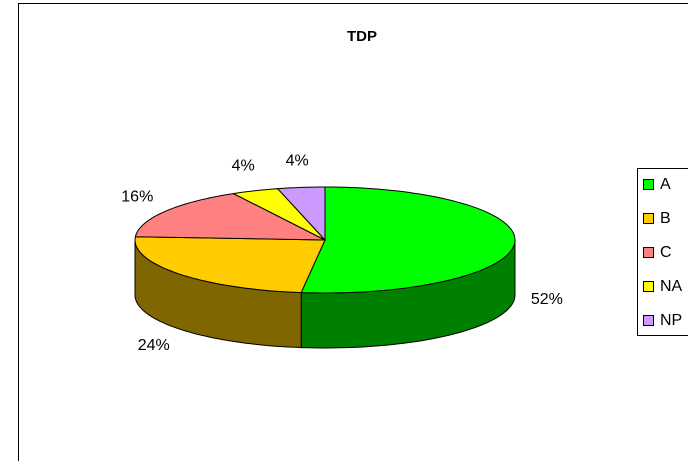 This screenshot has height=461, width=688. What do you see at coordinates (665, 218) in the screenshot?
I see `legend-label: B` at bounding box center [665, 218].